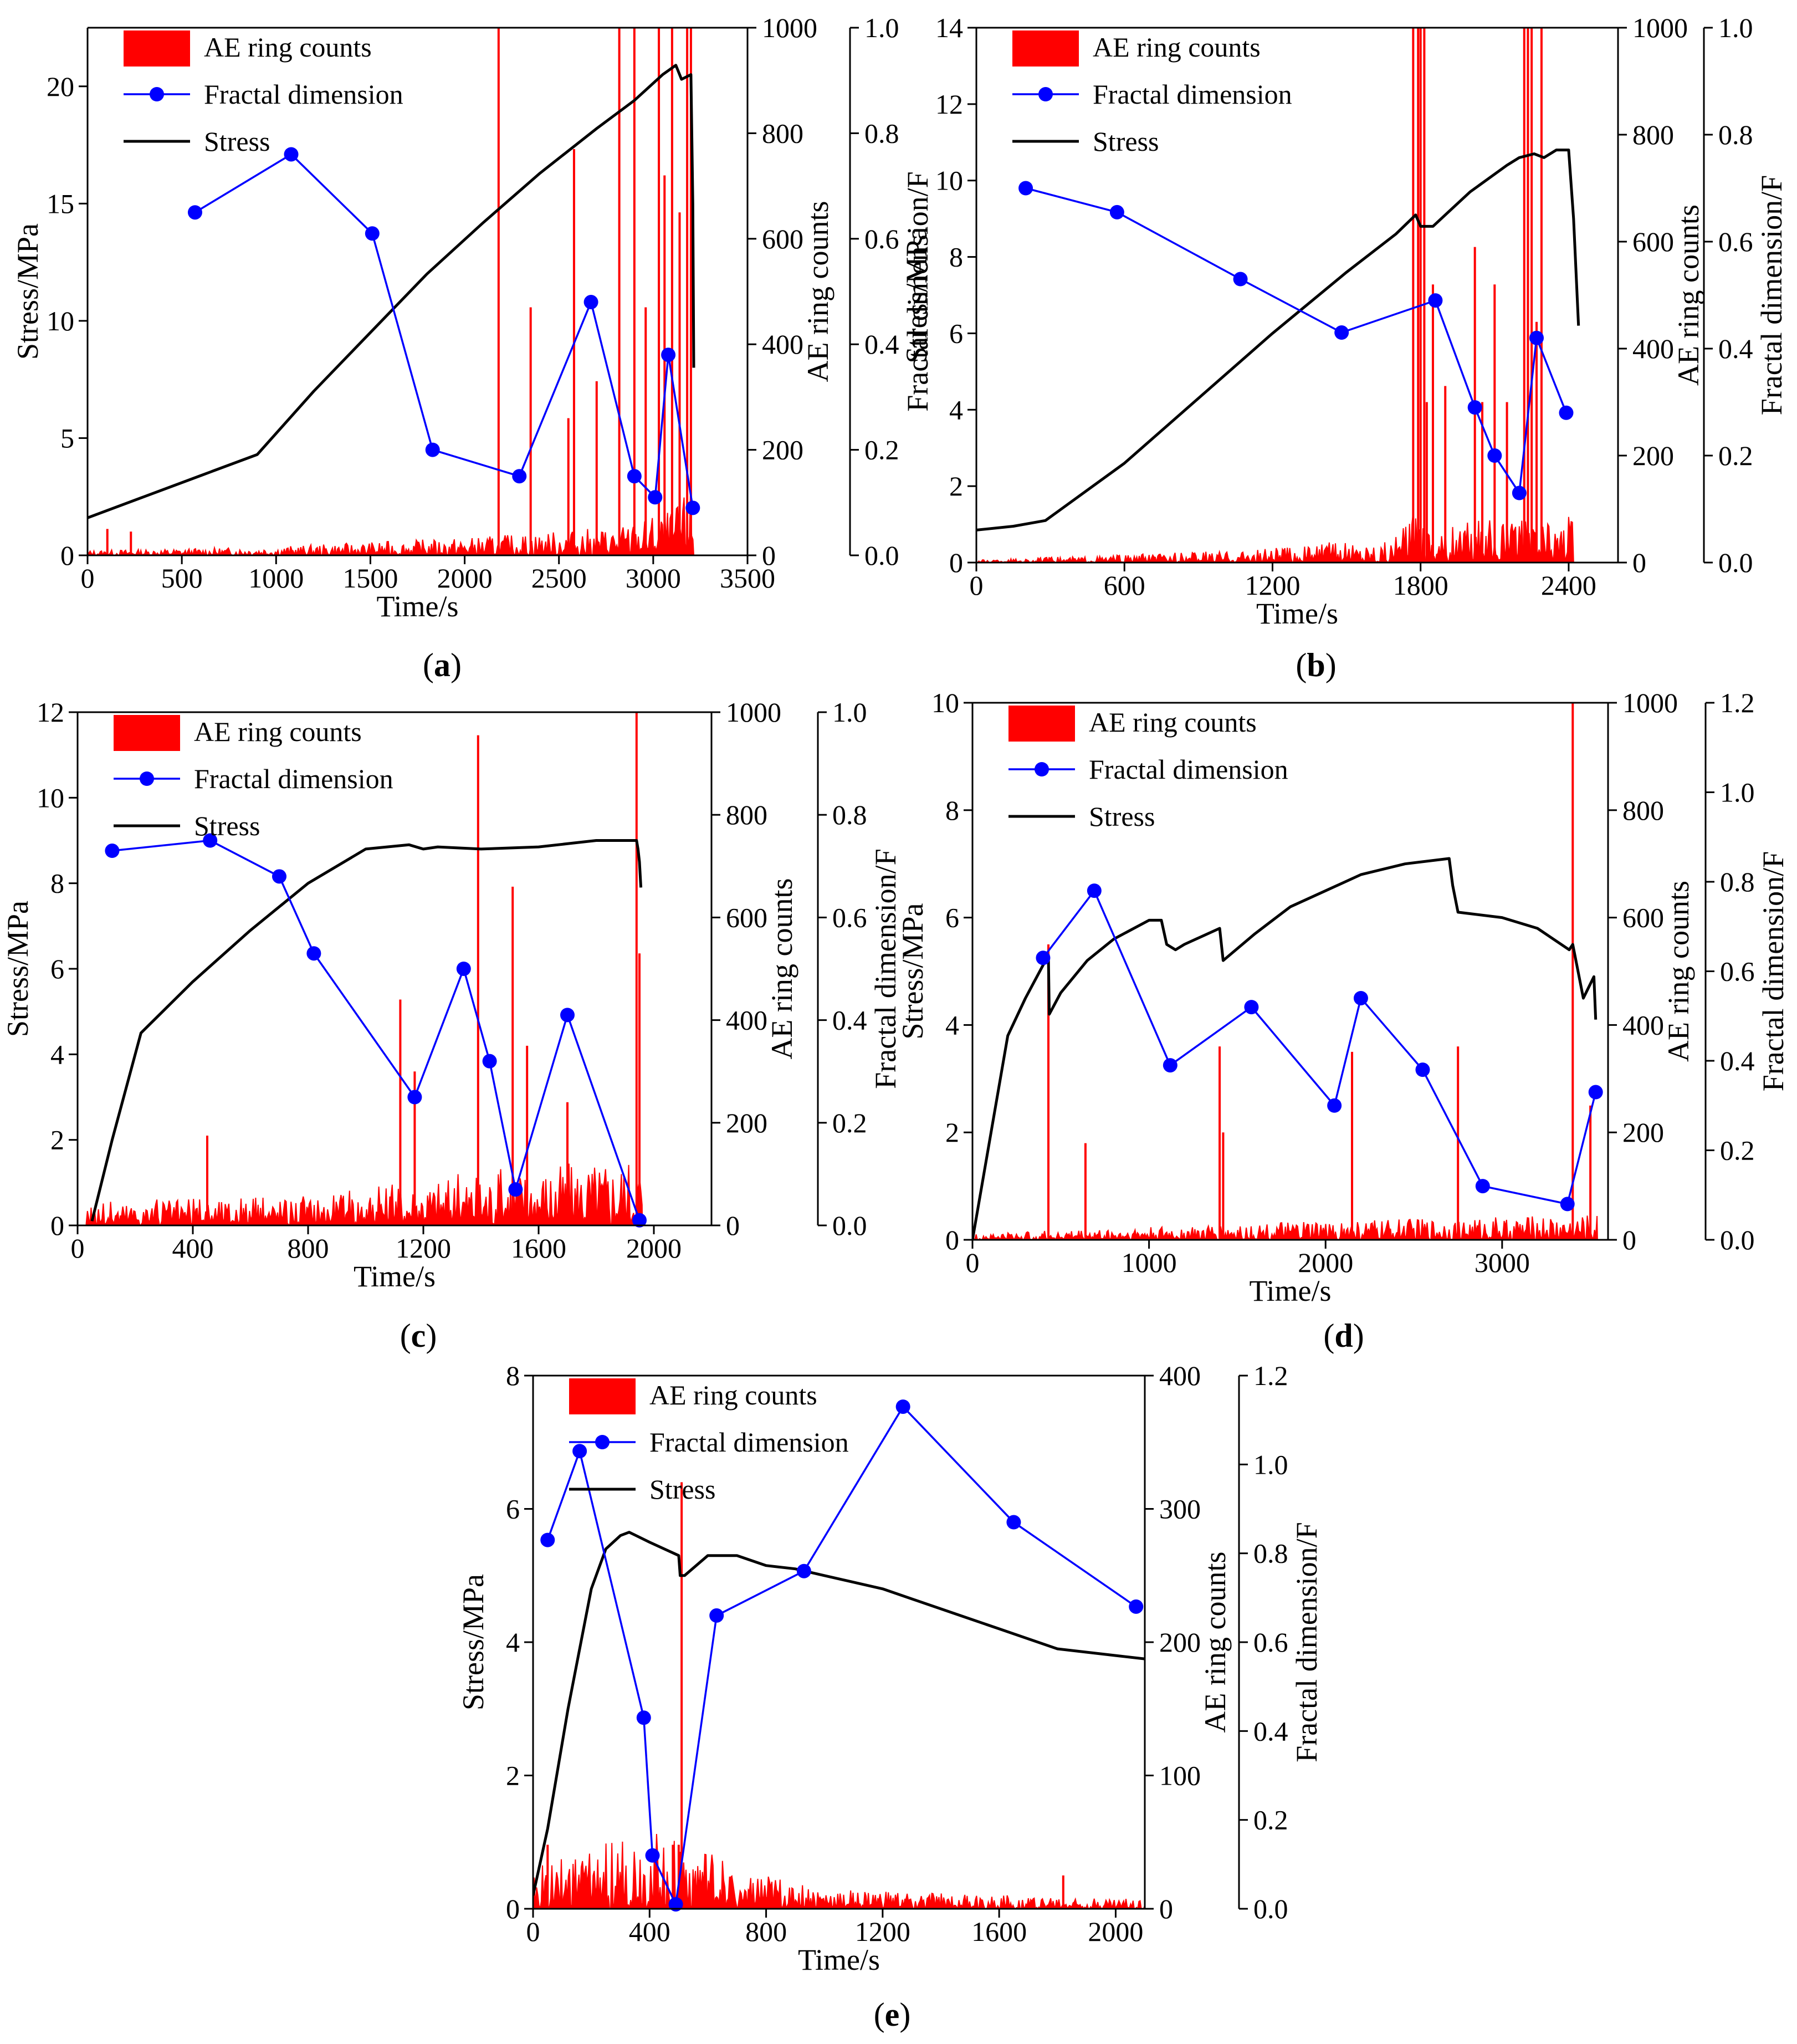 Image resolution: width=1797 pixels, height=2044 pixels. I want to click on stress-tick-label: 10, so click(50, 798).